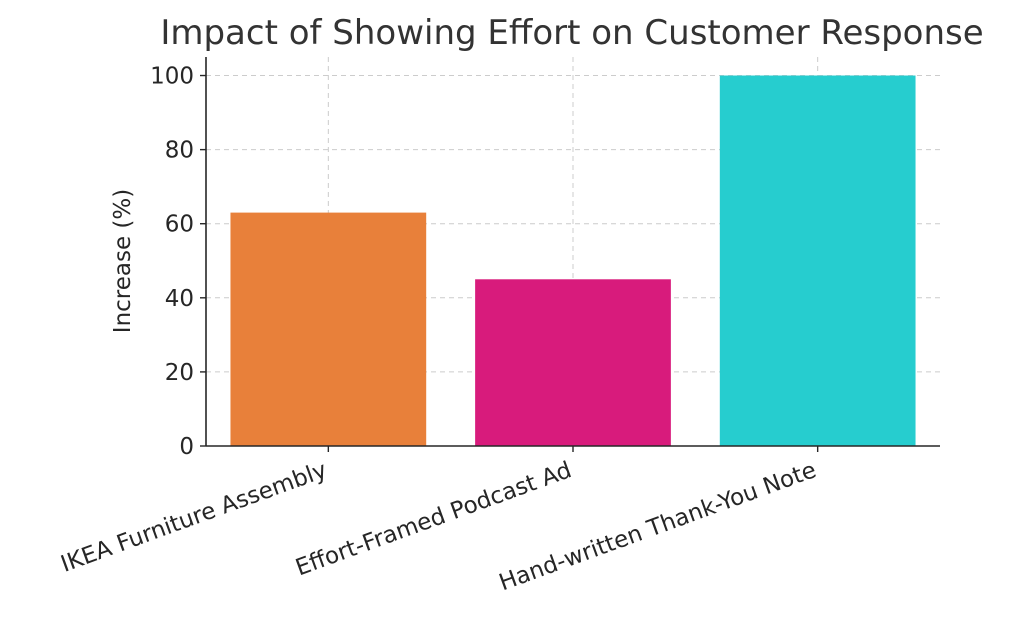 The image size is (1024, 630). What do you see at coordinates (179, 299) in the screenshot?
I see `y-tick-label: 40` at bounding box center [179, 299].